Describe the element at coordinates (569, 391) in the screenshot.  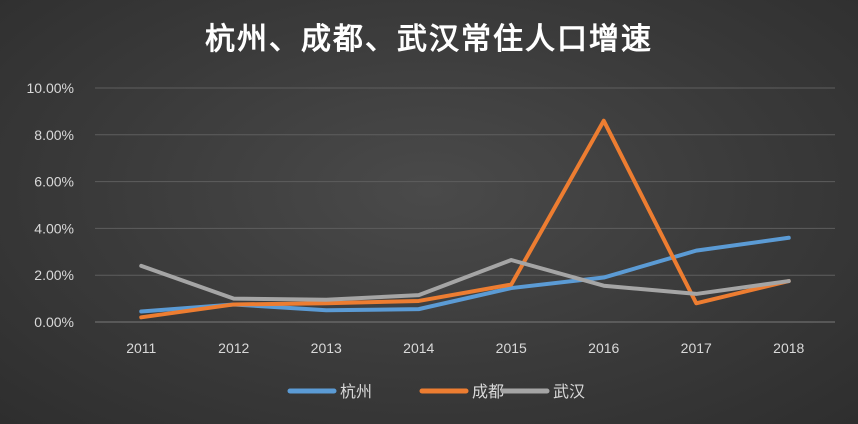
I see `legend-label: 武汉` at that location.